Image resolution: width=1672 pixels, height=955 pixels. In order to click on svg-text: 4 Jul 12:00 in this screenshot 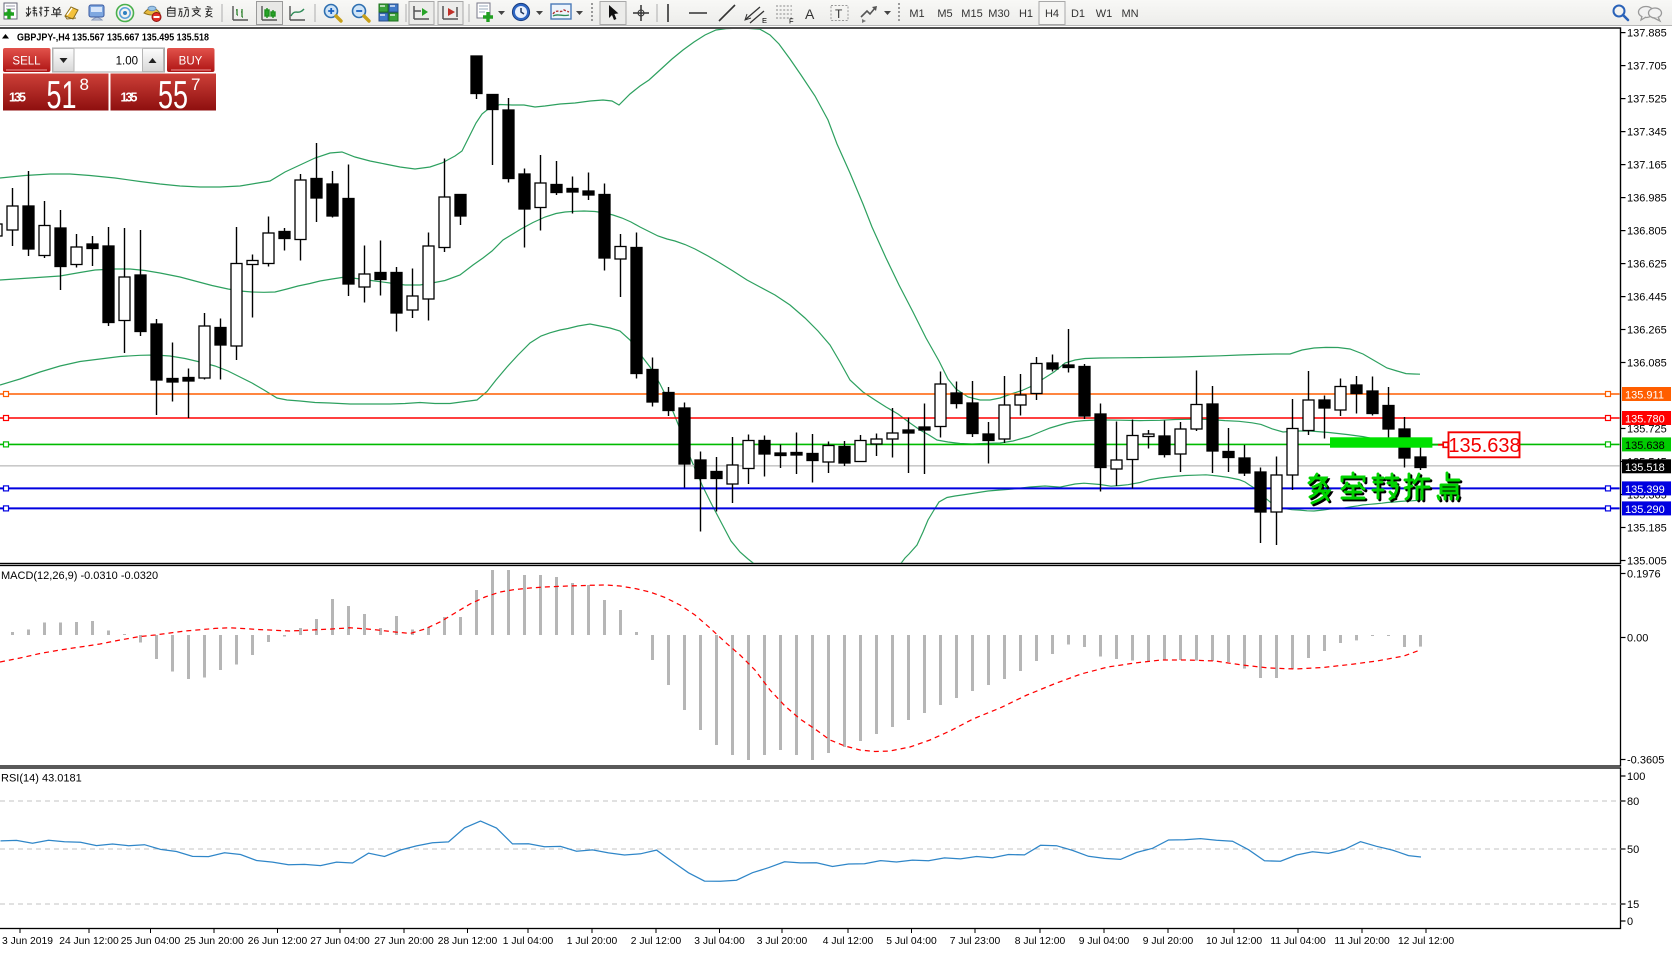, I will do `click(848, 941)`.